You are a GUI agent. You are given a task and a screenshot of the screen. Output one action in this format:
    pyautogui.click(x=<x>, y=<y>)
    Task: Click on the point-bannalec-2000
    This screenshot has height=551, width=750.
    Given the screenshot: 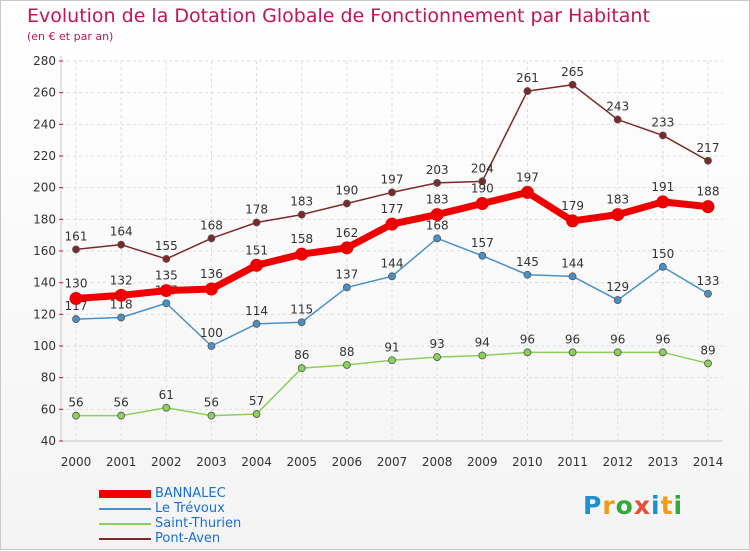 What is the action you would take?
    pyautogui.click(x=76, y=298)
    